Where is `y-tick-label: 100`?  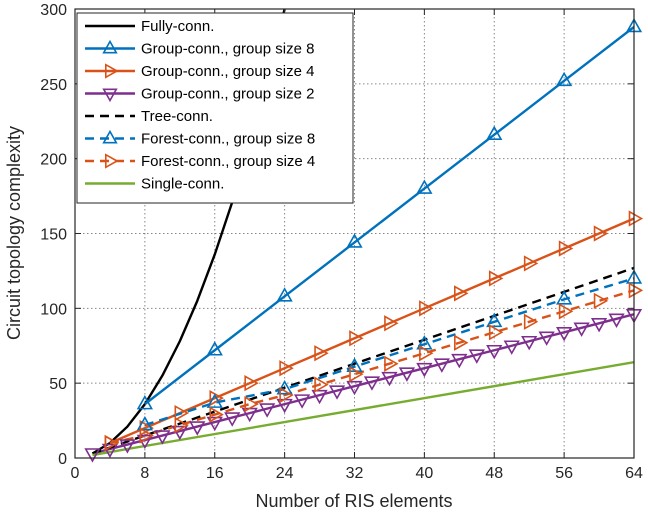
y-tick-label: 100 is located at coordinates (53, 309).